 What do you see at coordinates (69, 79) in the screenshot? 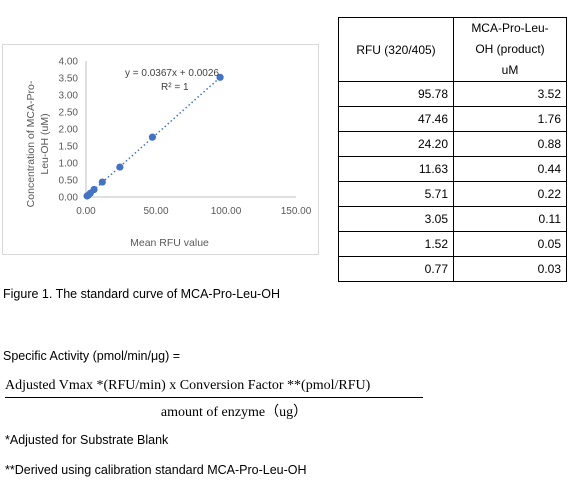
I see `y-tick-label: 3.50` at bounding box center [69, 79].